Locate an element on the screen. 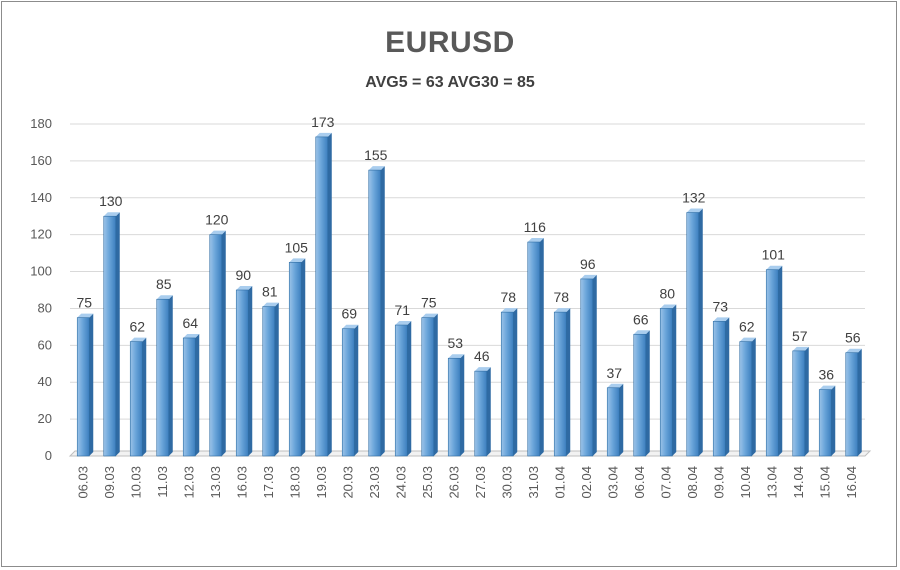  y-tick-label: 40 is located at coordinates (45, 381).